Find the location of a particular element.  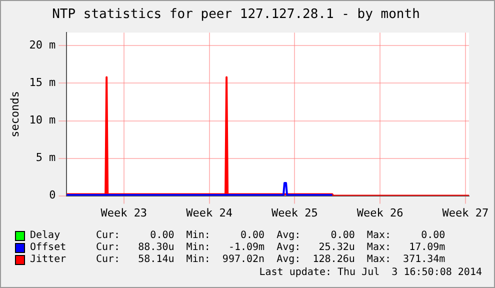

legend-label: Delay is located at coordinates (46, 236).